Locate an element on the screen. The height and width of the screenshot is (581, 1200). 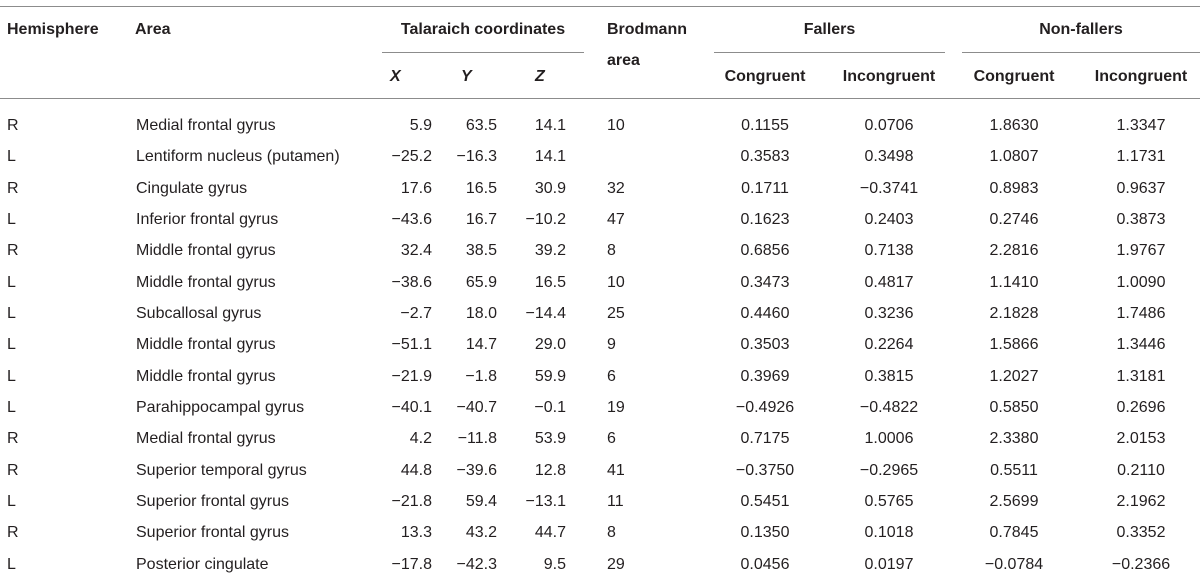
cell-fallers-congruent: 0.5451 is located at coordinates (765, 501).